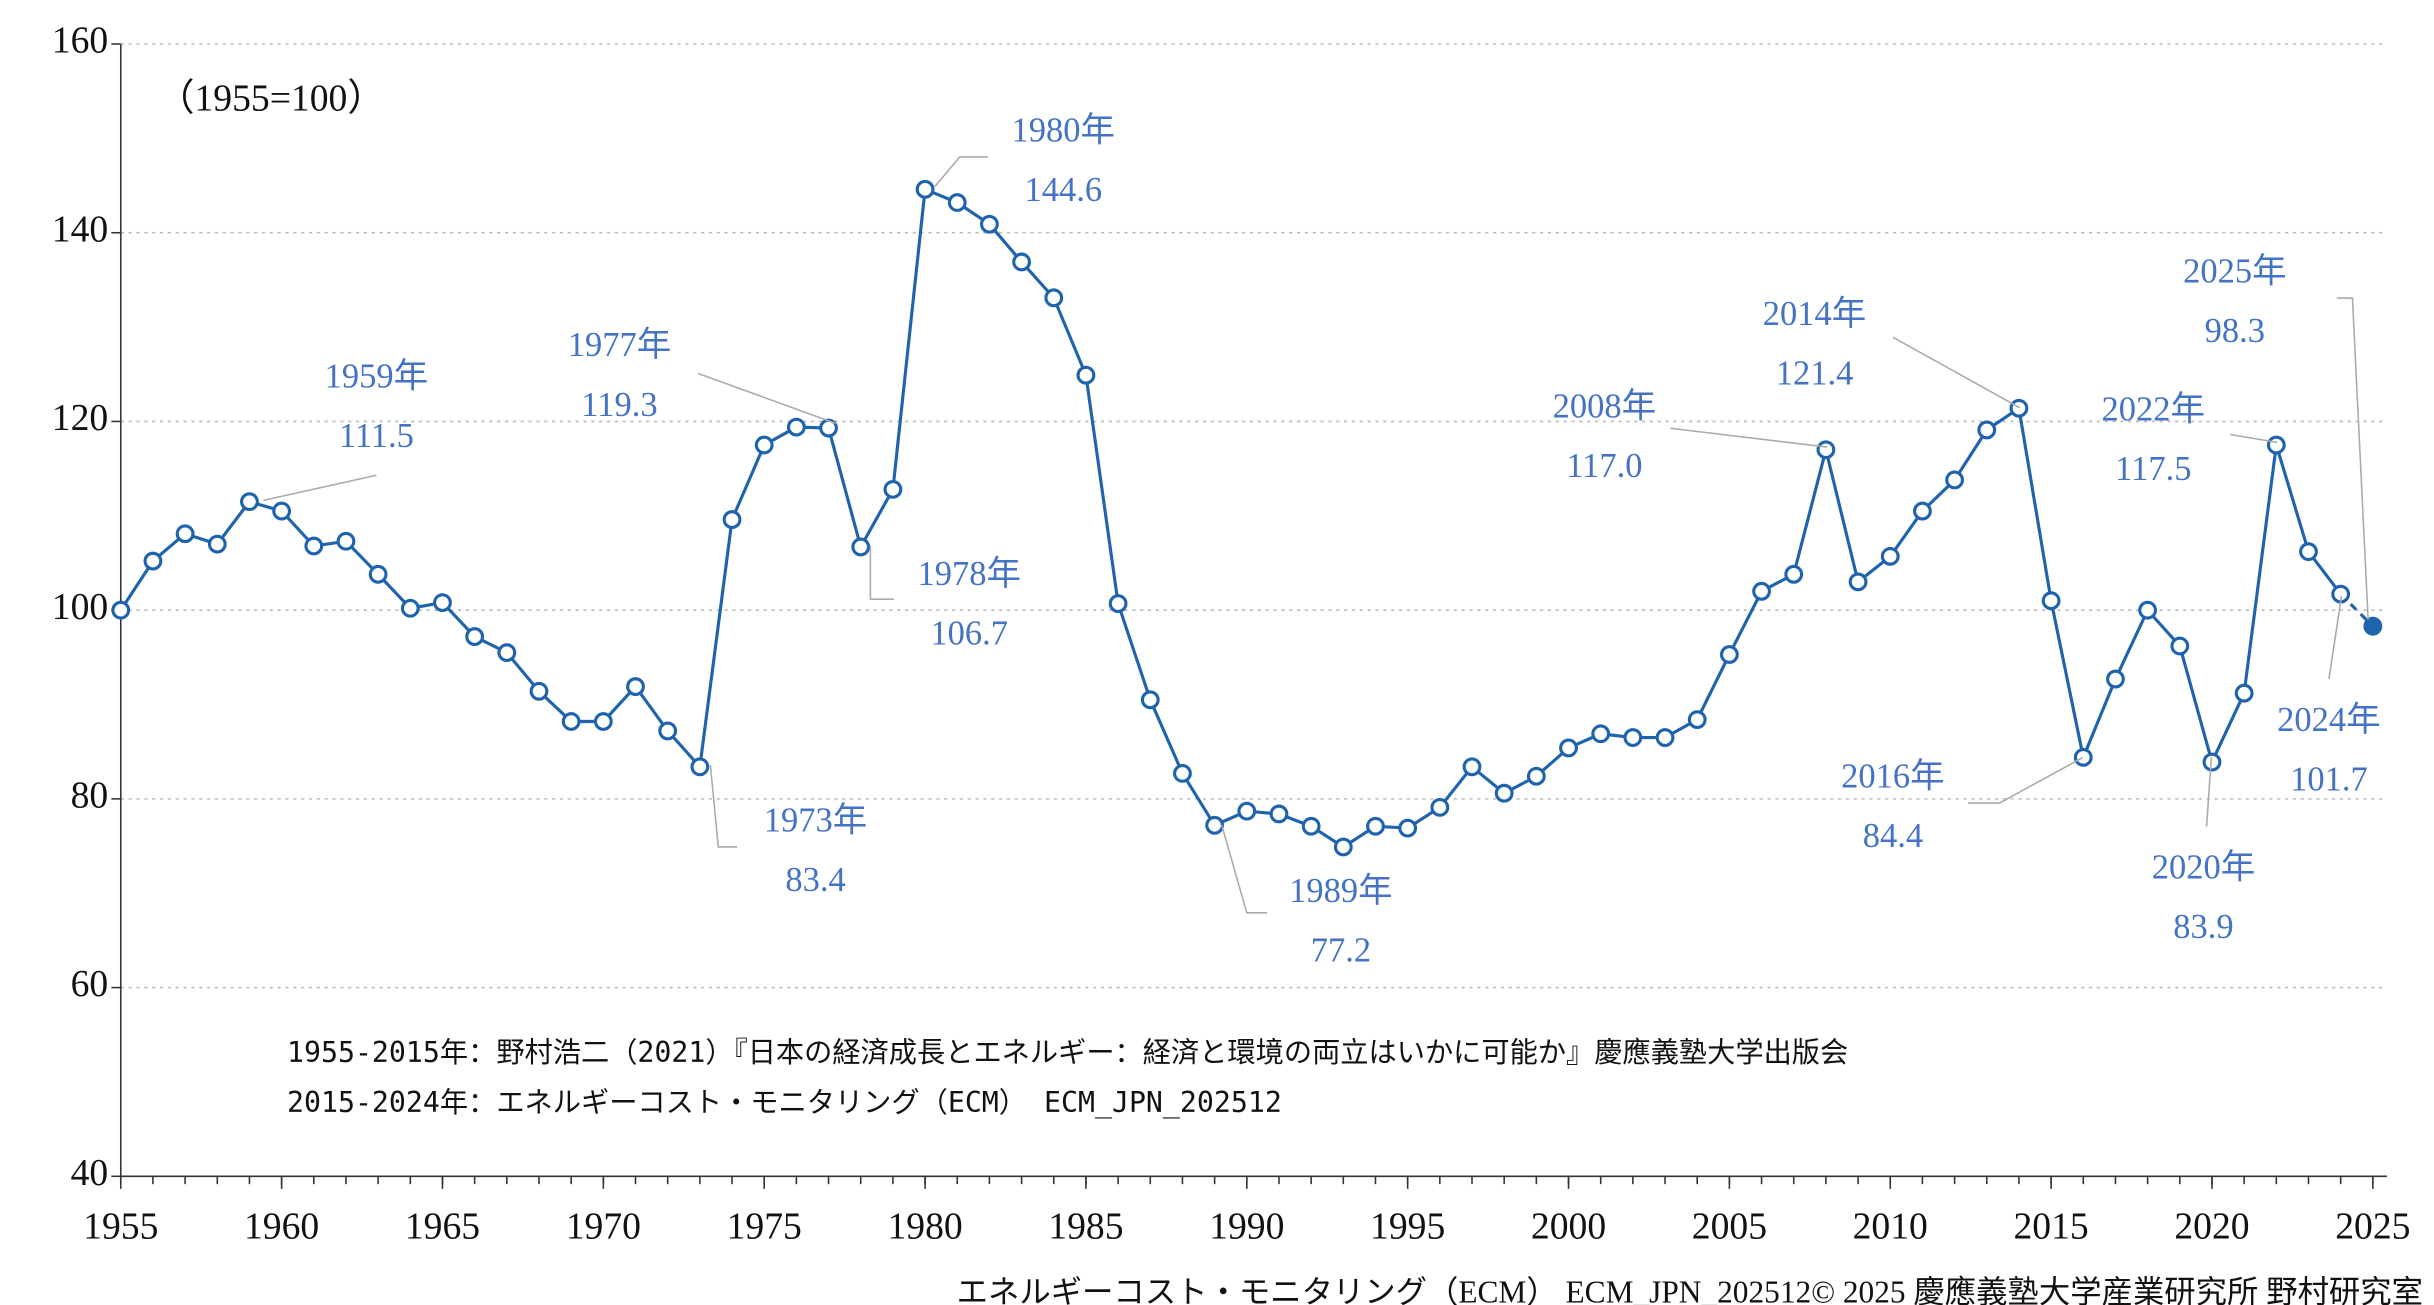  Describe the element at coordinates (764, 1226) in the screenshot. I see `x-tick-label: 1975` at that location.